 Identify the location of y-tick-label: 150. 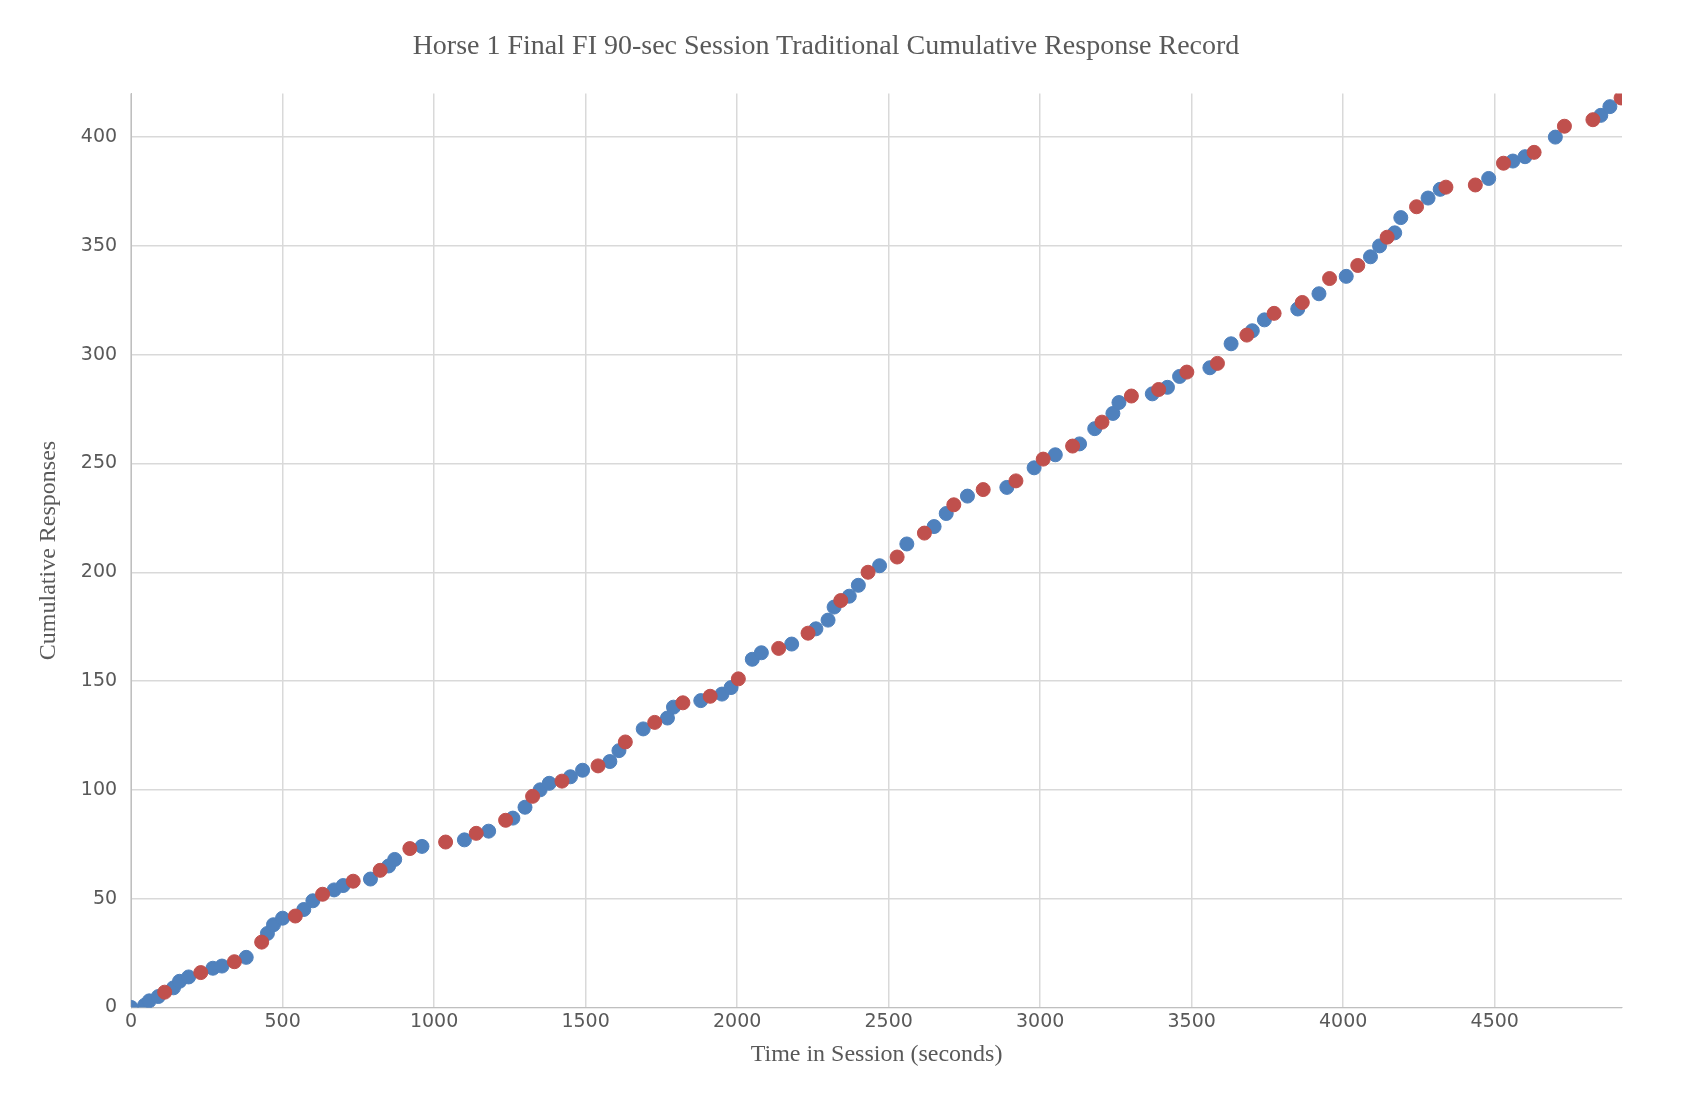
(99, 678).